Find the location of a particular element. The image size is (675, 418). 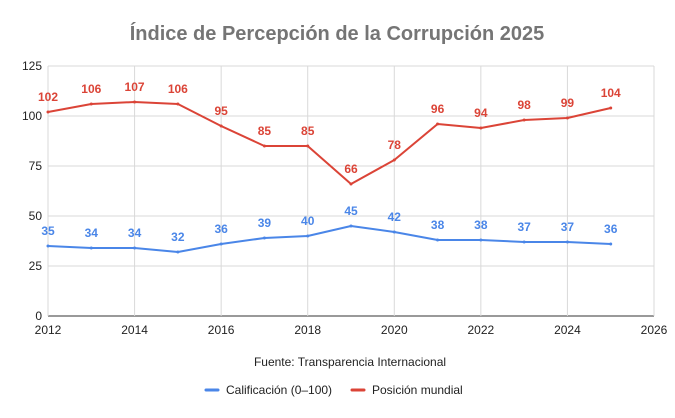

y-tick-label: 125 is located at coordinates (32, 66).